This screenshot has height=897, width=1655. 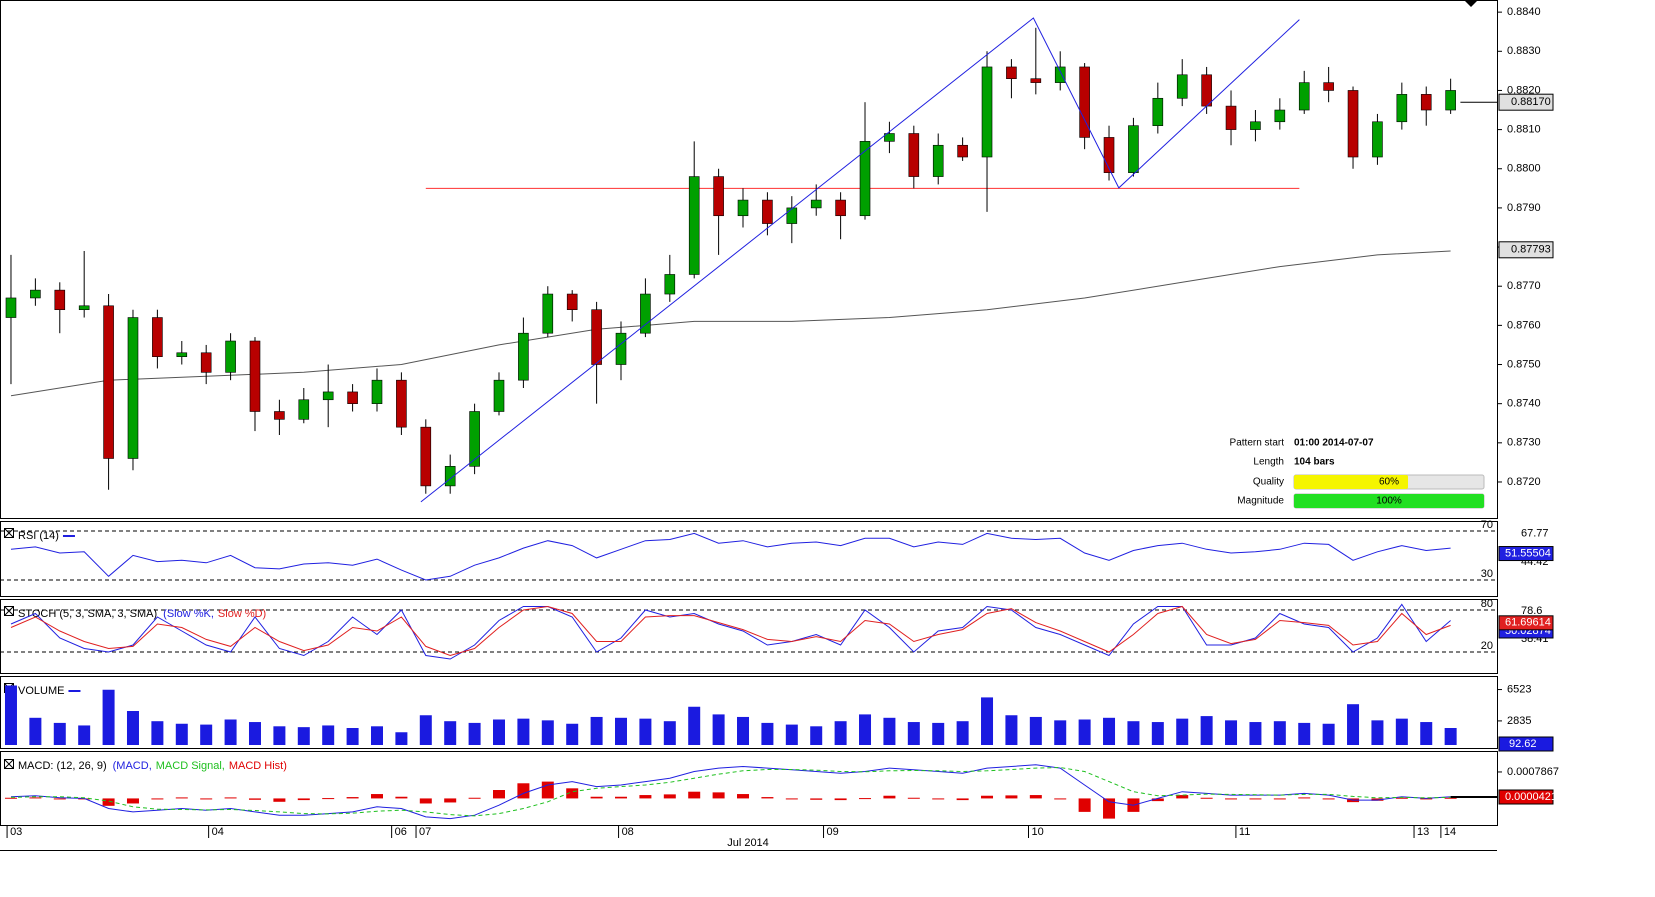 What do you see at coordinates (1526, 102) in the screenshot?
I see `last-price-box` at bounding box center [1526, 102].